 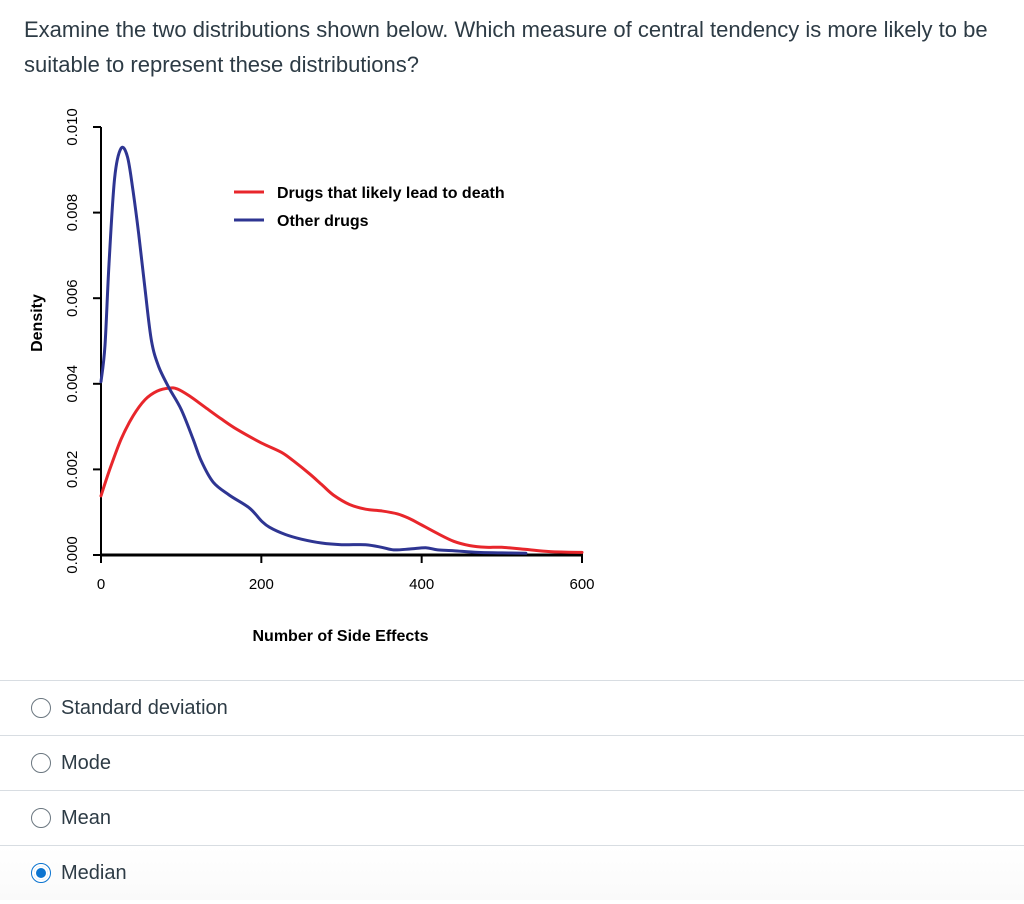 What do you see at coordinates (72, 298) in the screenshot?
I see `y-tick-label: 0.006` at bounding box center [72, 298].